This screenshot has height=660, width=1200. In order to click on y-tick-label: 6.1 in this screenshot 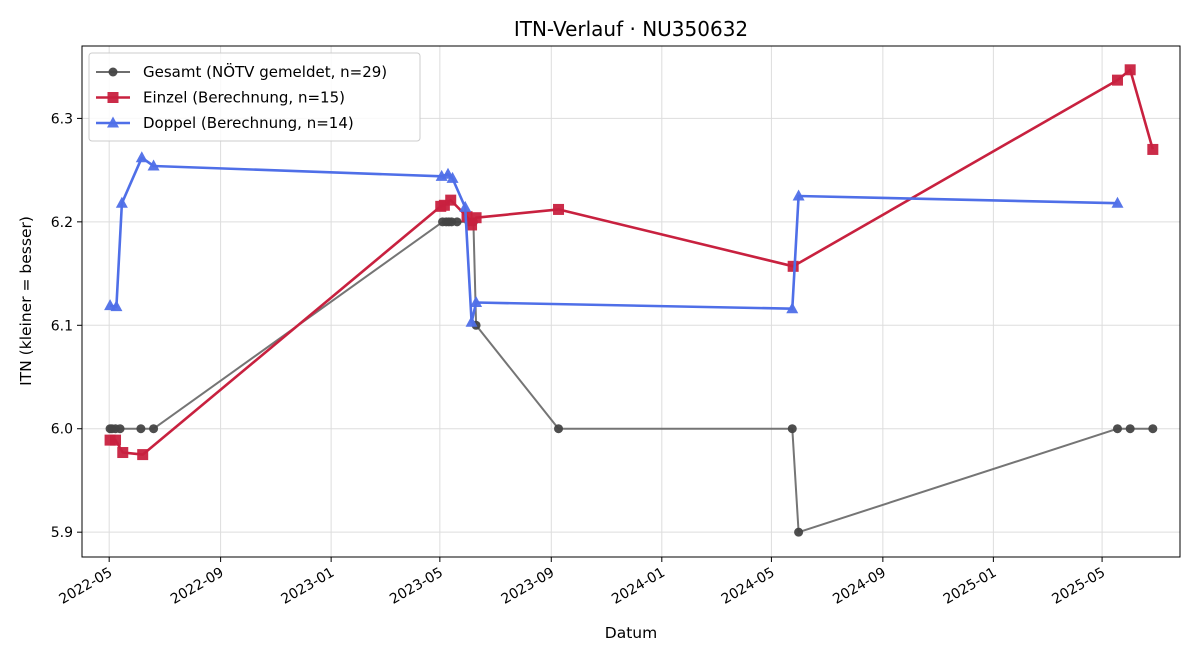, I will do `click(62, 326)`.